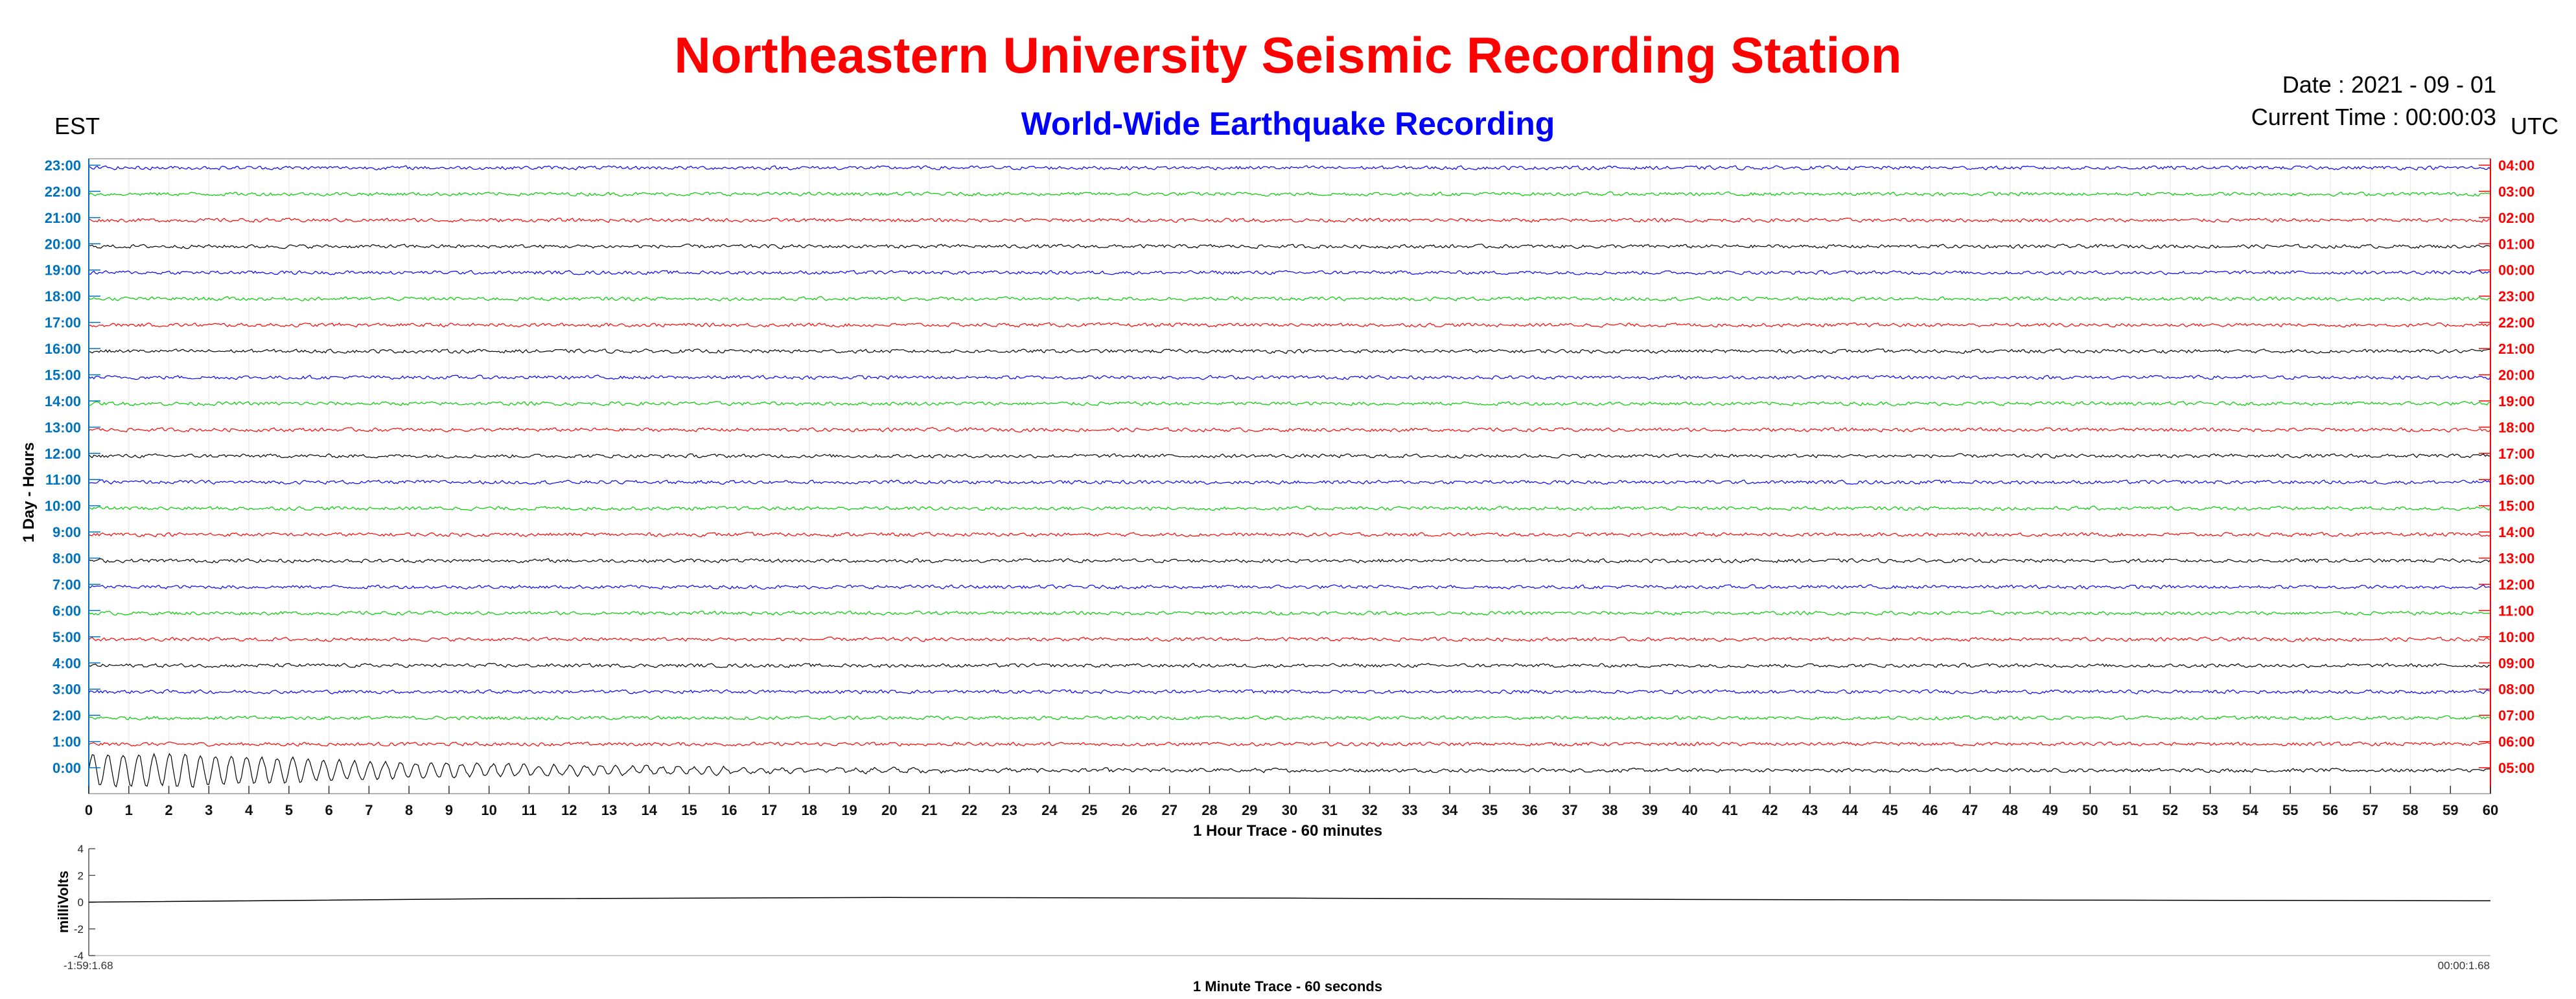 The height and width of the screenshot is (999, 2576). Describe the element at coordinates (81, 903) in the screenshot. I see `minute-y-tick-label: 0` at that location.